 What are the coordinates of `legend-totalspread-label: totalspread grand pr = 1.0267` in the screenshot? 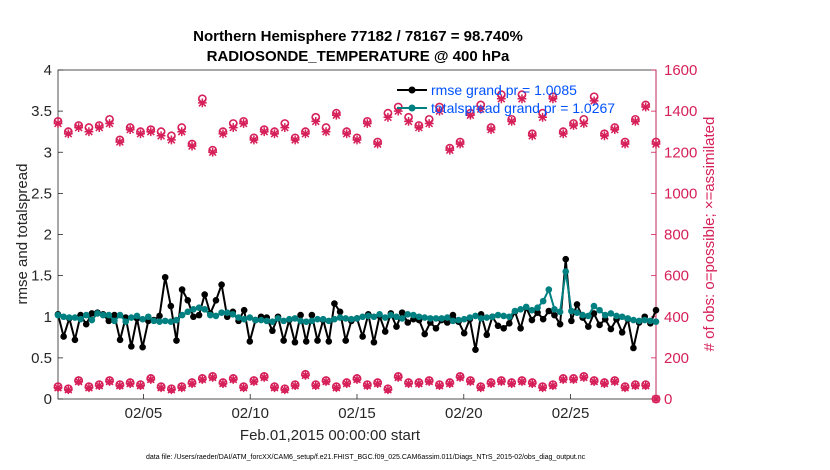 It's located at (523, 108).